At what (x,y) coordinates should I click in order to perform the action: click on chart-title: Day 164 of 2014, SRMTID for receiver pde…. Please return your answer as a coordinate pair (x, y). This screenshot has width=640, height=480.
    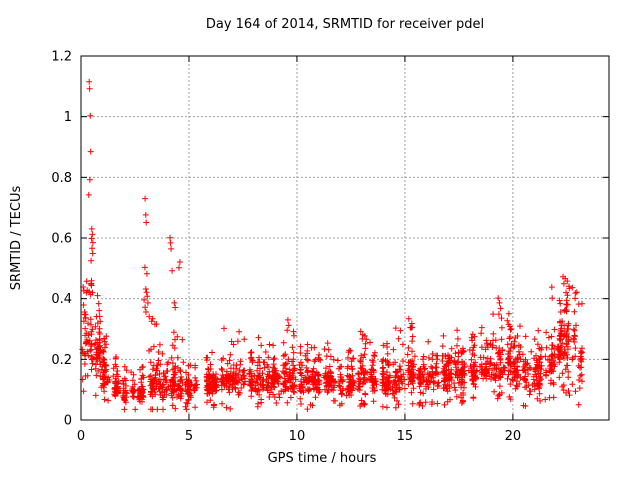
    Looking at the image, I should click on (345, 24).